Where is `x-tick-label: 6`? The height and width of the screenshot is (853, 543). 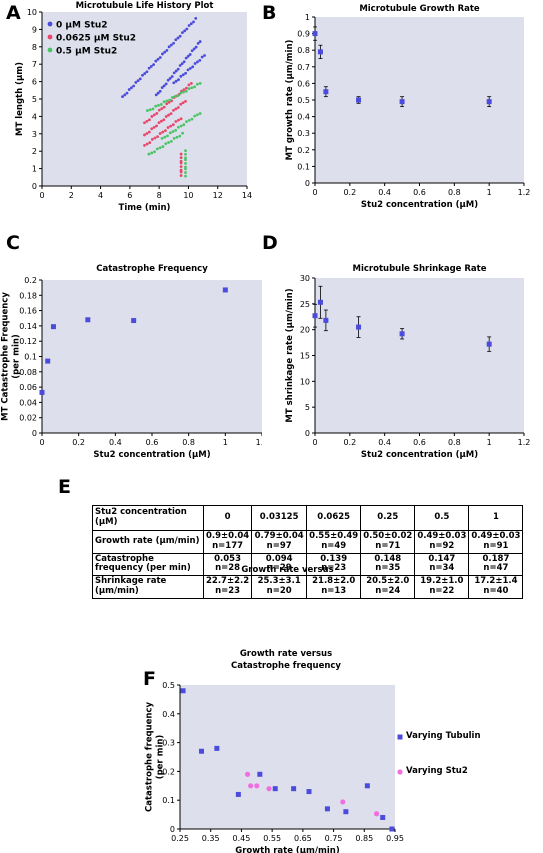
x-tick-label: 6 is located at coordinates (129, 195).